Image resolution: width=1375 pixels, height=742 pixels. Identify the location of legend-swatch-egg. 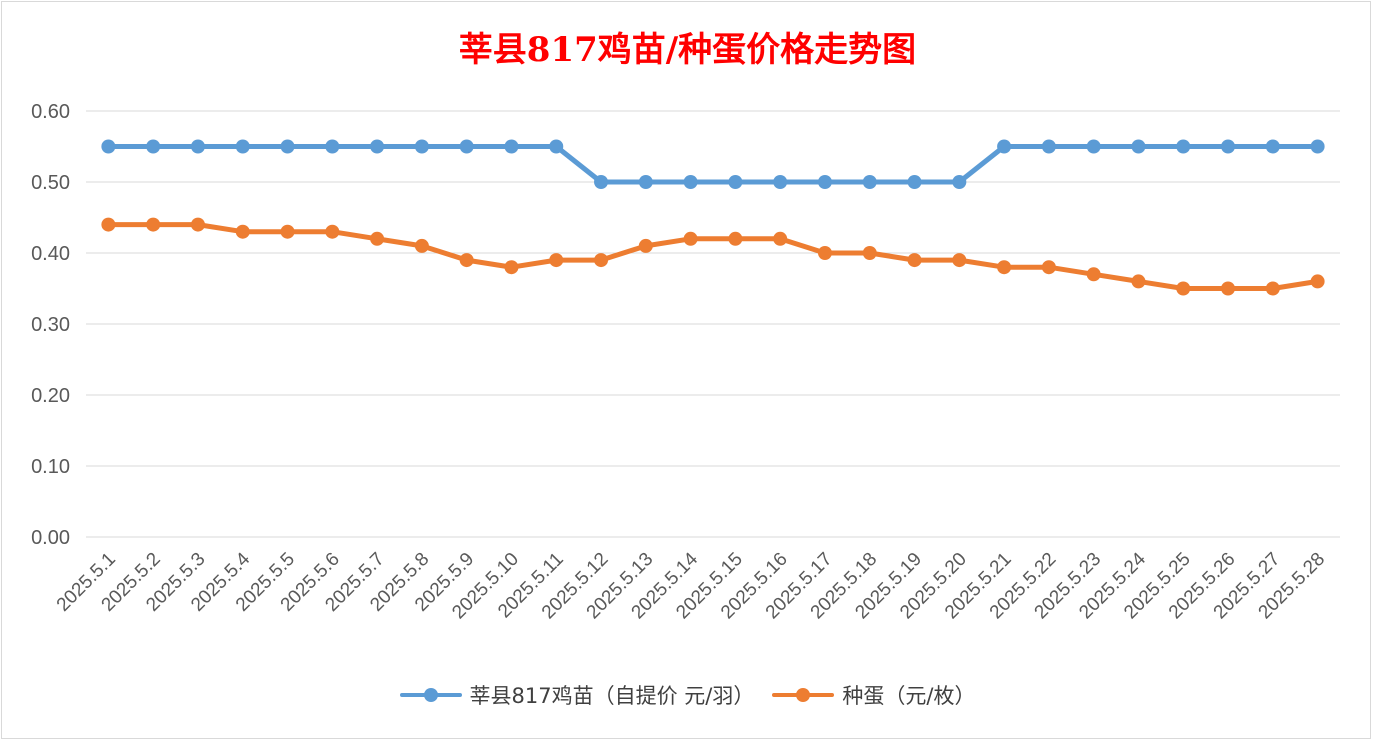
(803, 695).